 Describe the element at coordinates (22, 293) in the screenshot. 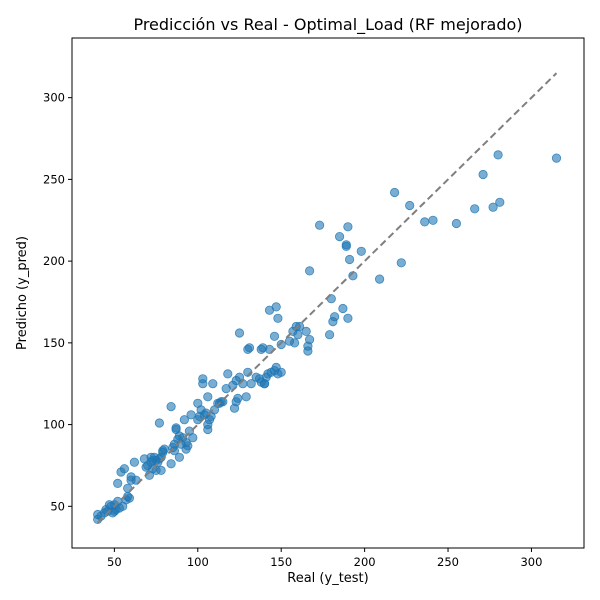

I see `y-axis-label: Predicho (y_pred)` at that location.